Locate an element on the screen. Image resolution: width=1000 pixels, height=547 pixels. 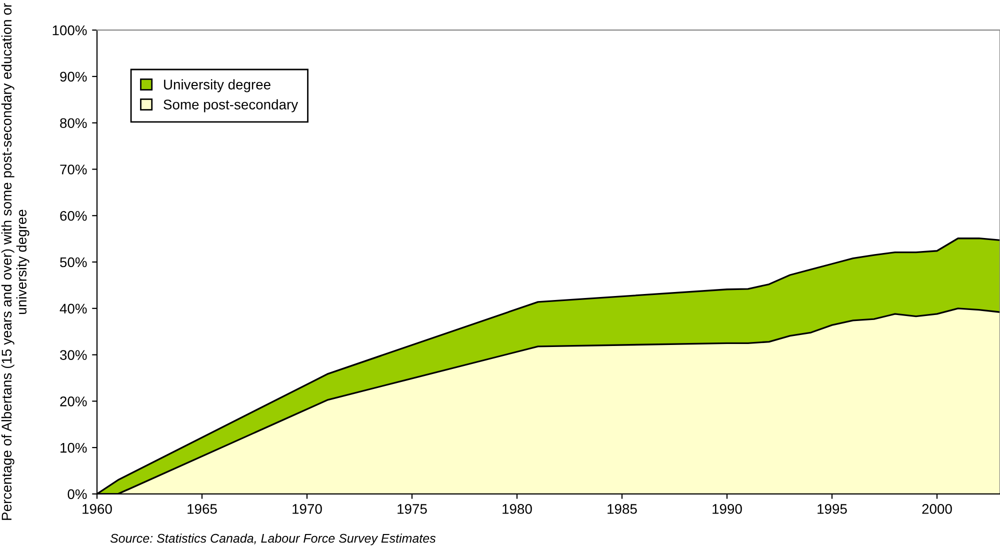
x-tick-label: 1995 is located at coordinates (832, 509).